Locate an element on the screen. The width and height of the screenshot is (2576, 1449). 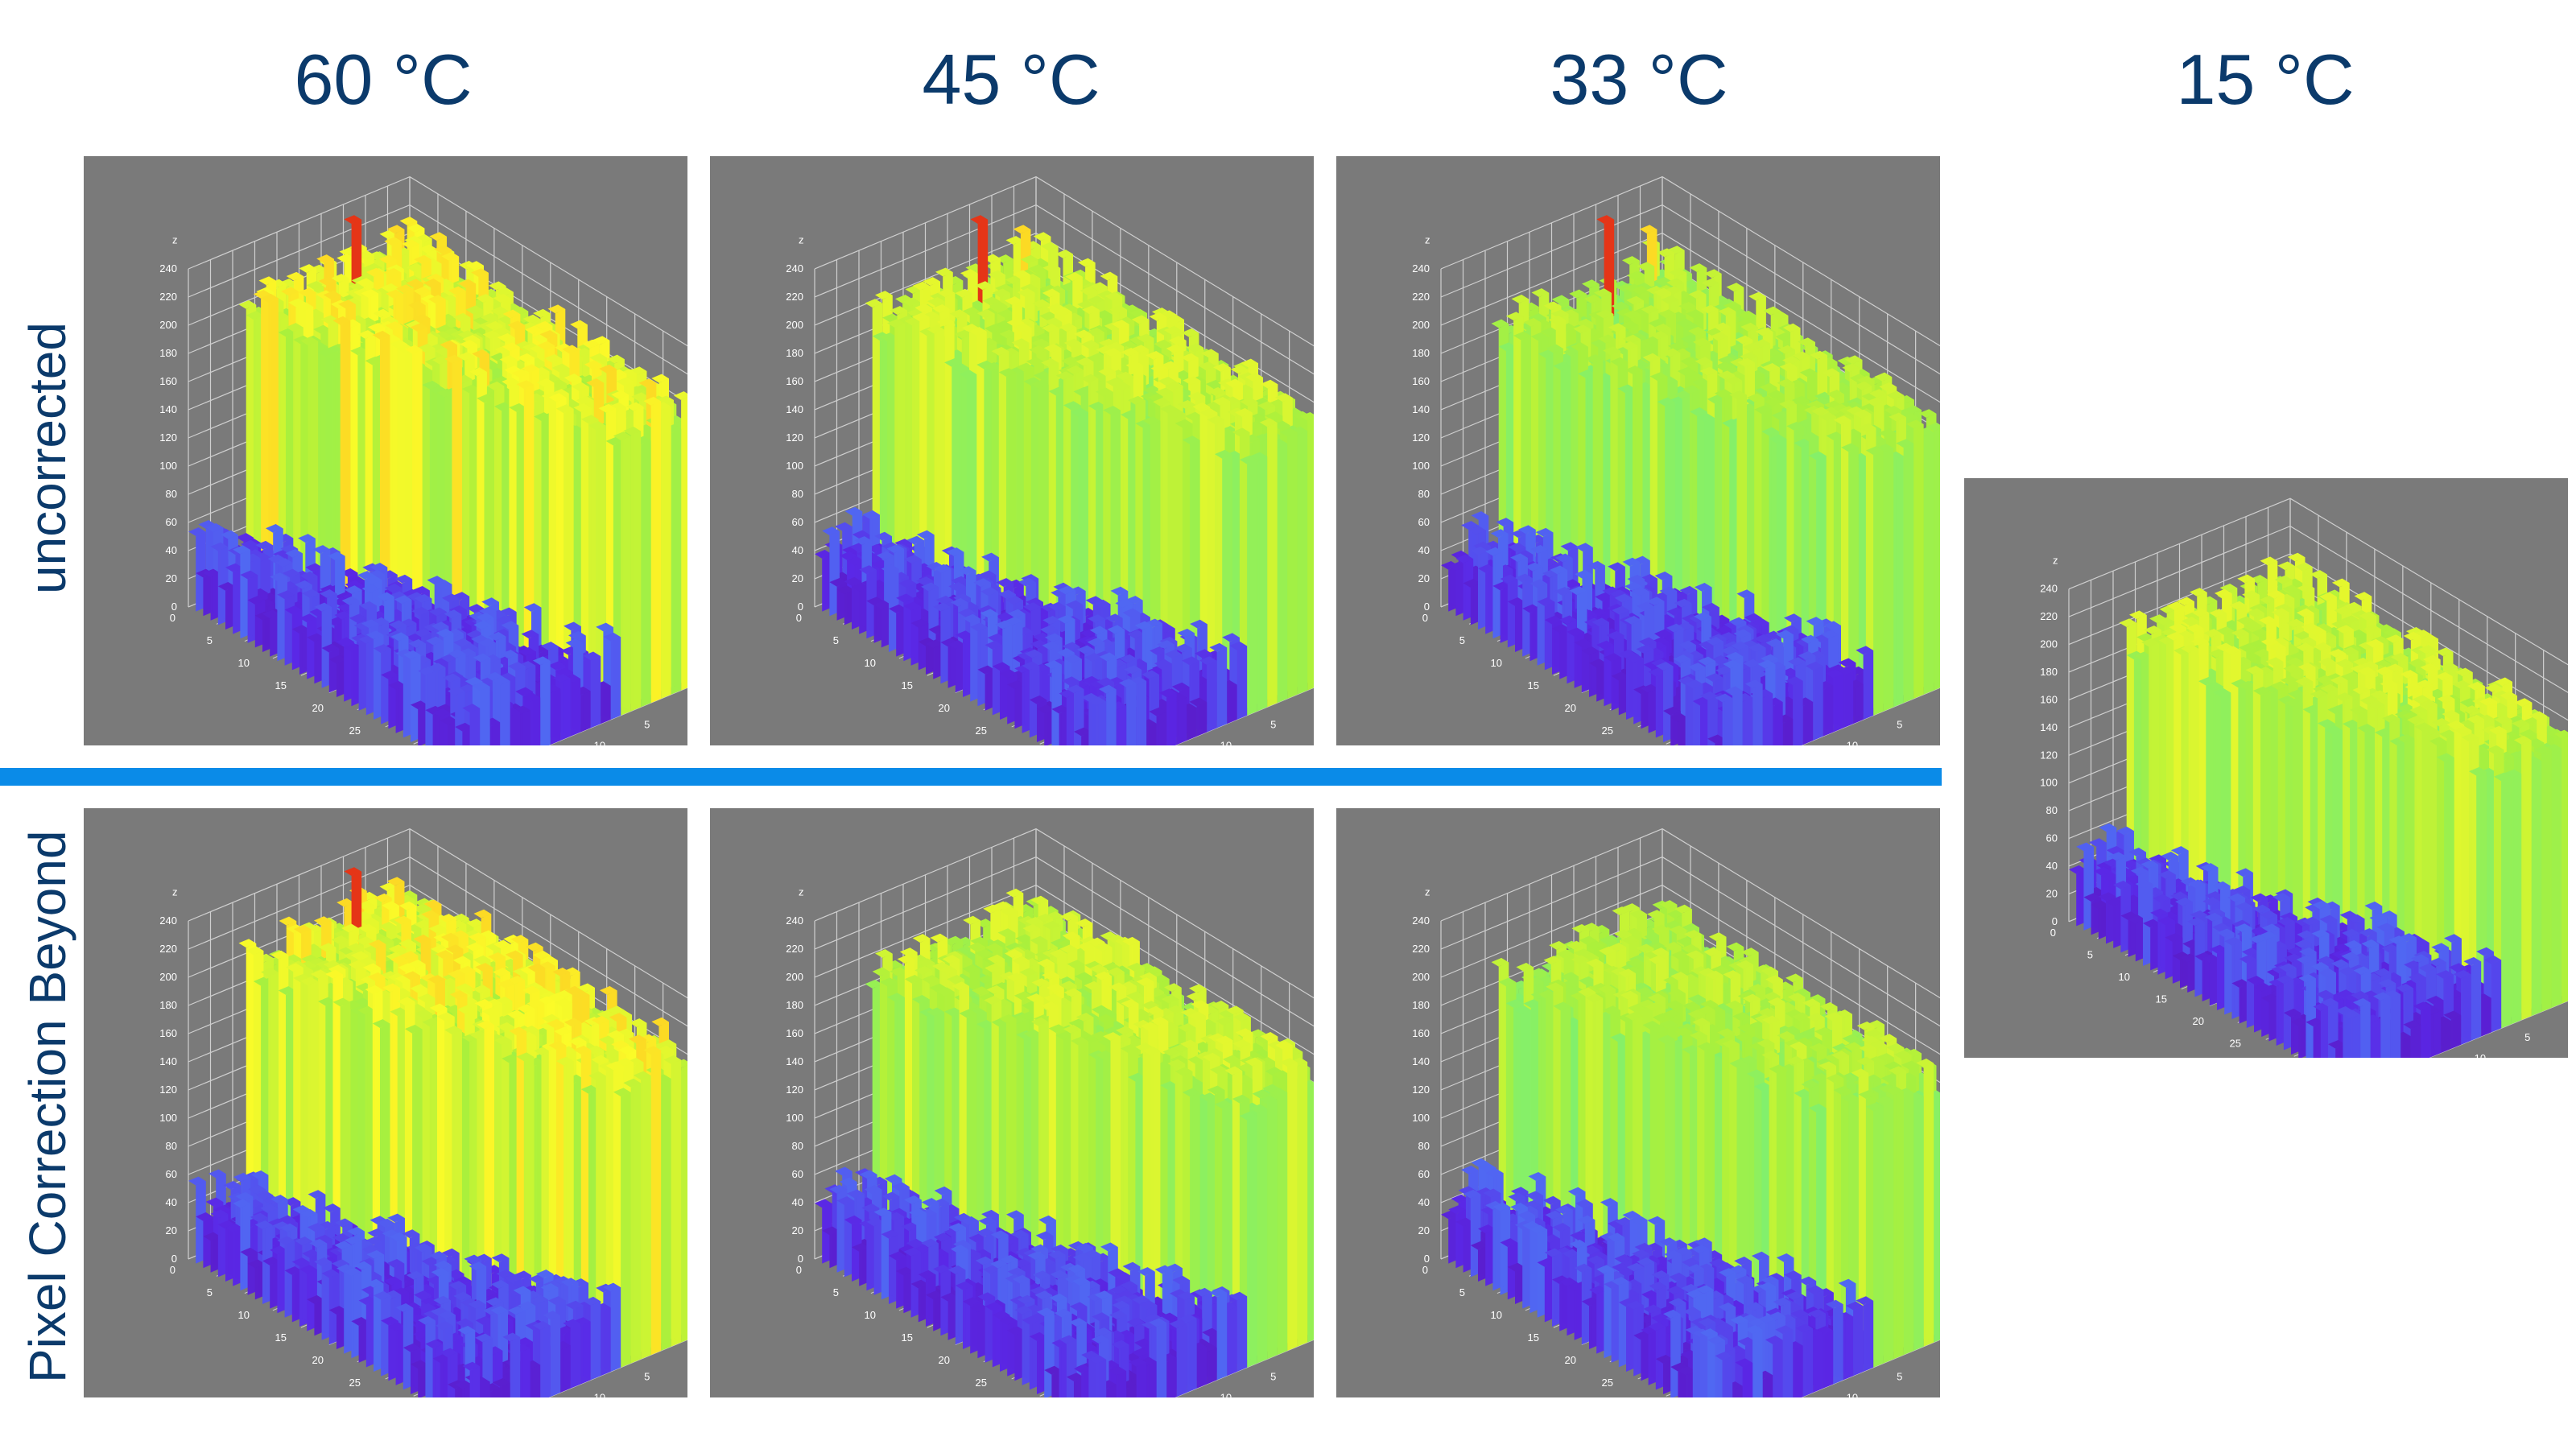
z-tick-label: 20 is located at coordinates (171, 578).